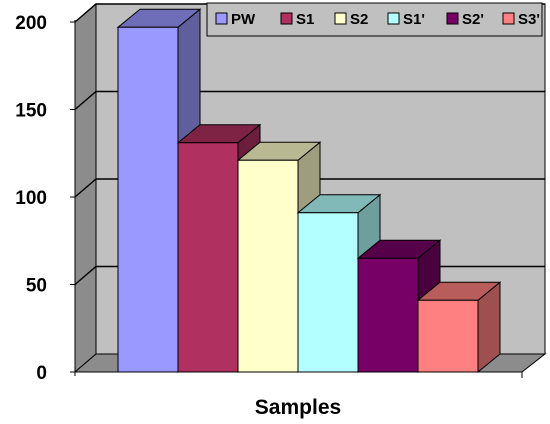 This screenshot has height=424, width=550. What do you see at coordinates (359, 19) in the screenshot?
I see `legend-label: S2` at bounding box center [359, 19].